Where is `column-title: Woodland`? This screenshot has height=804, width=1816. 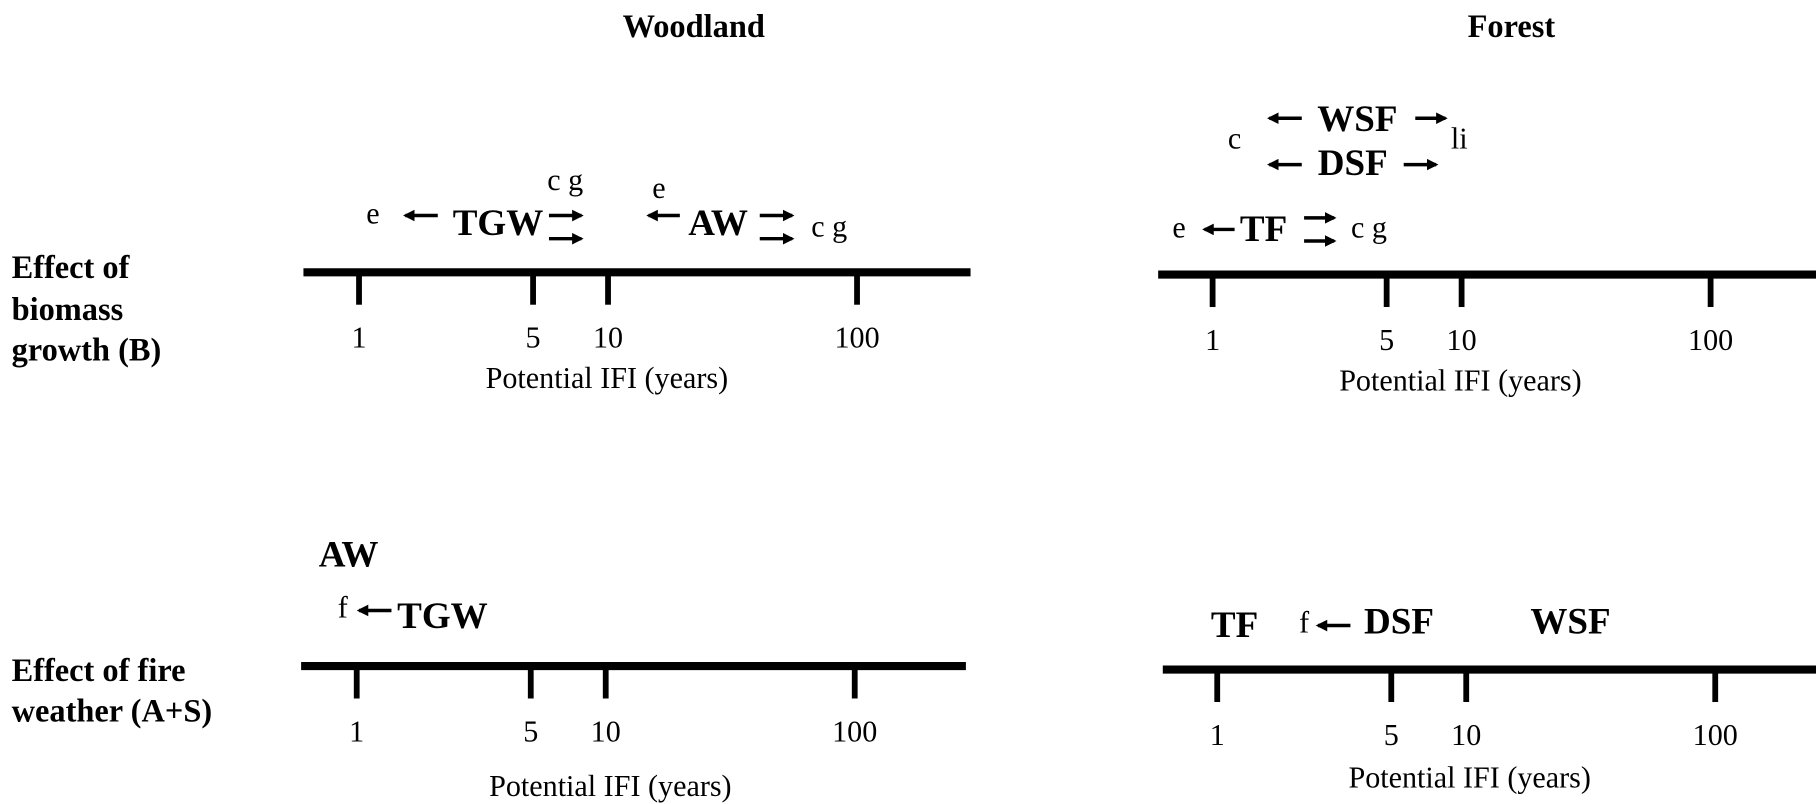 column-title: Woodland is located at coordinates (694, 27).